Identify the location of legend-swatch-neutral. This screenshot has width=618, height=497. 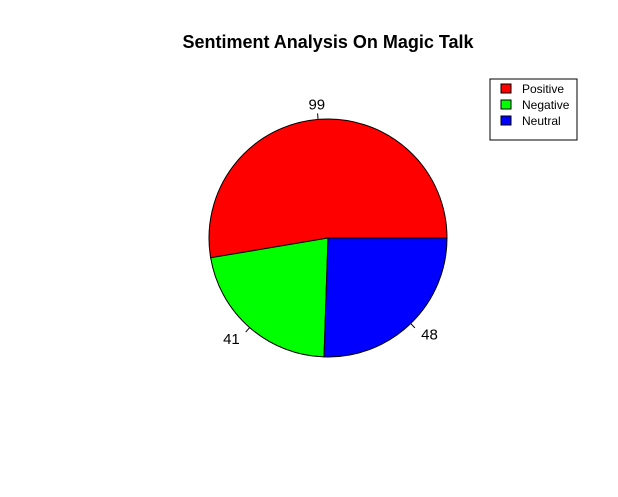
(506, 120).